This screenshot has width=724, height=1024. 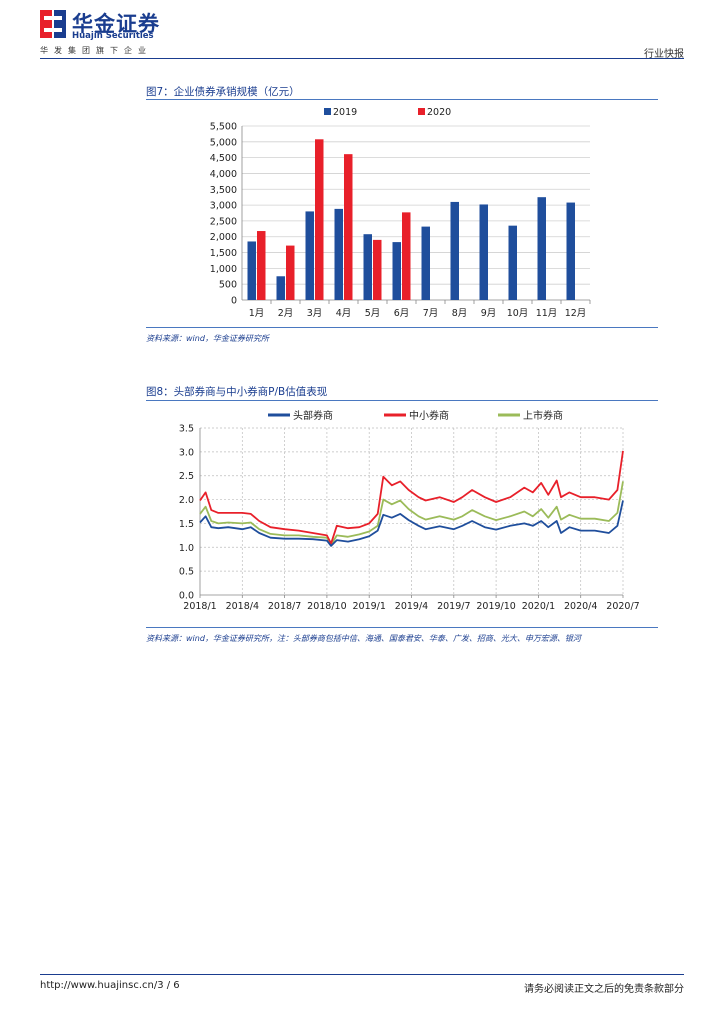 What do you see at coordinates (348, 227) in the screenshot?
I see `bar-2020-4月` at bounding box center [348, 227].